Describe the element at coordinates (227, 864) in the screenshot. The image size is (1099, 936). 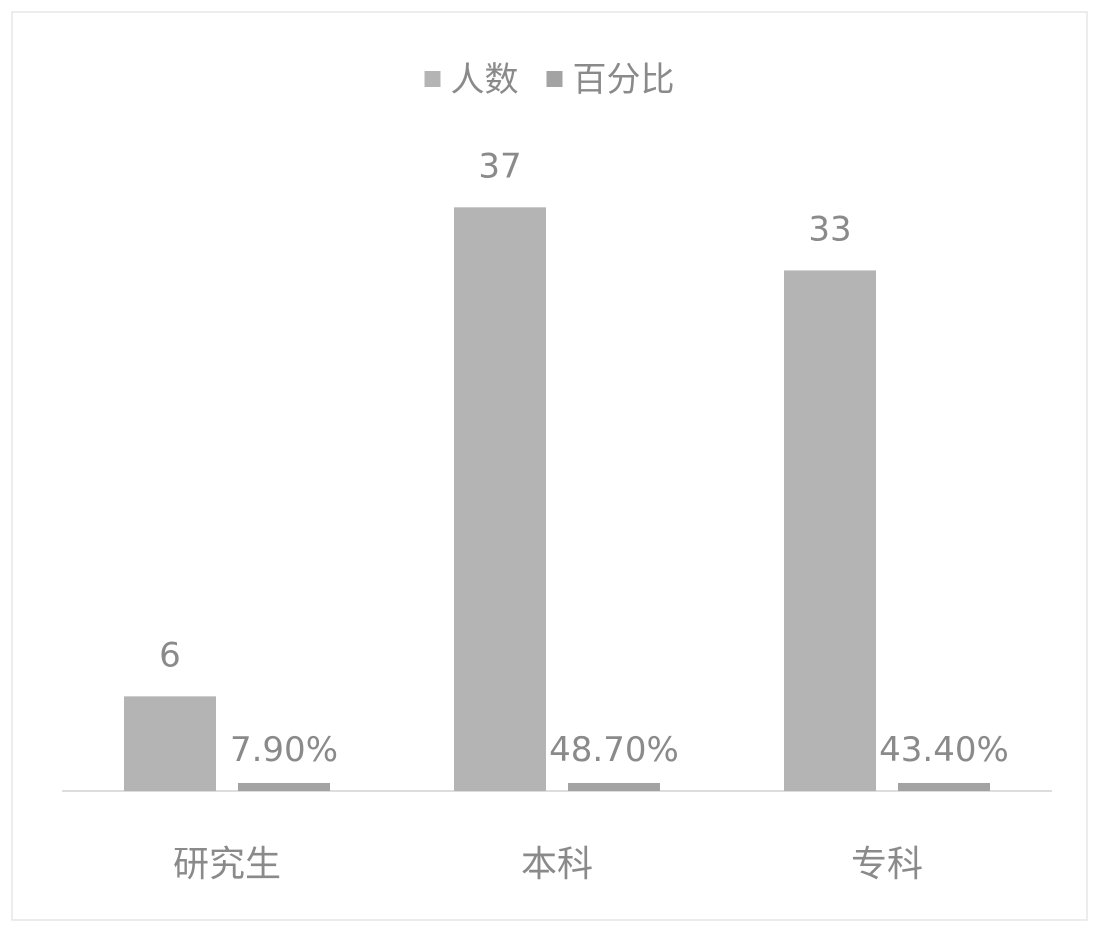
I see `x-tick-label-1: 研究生` at that location.